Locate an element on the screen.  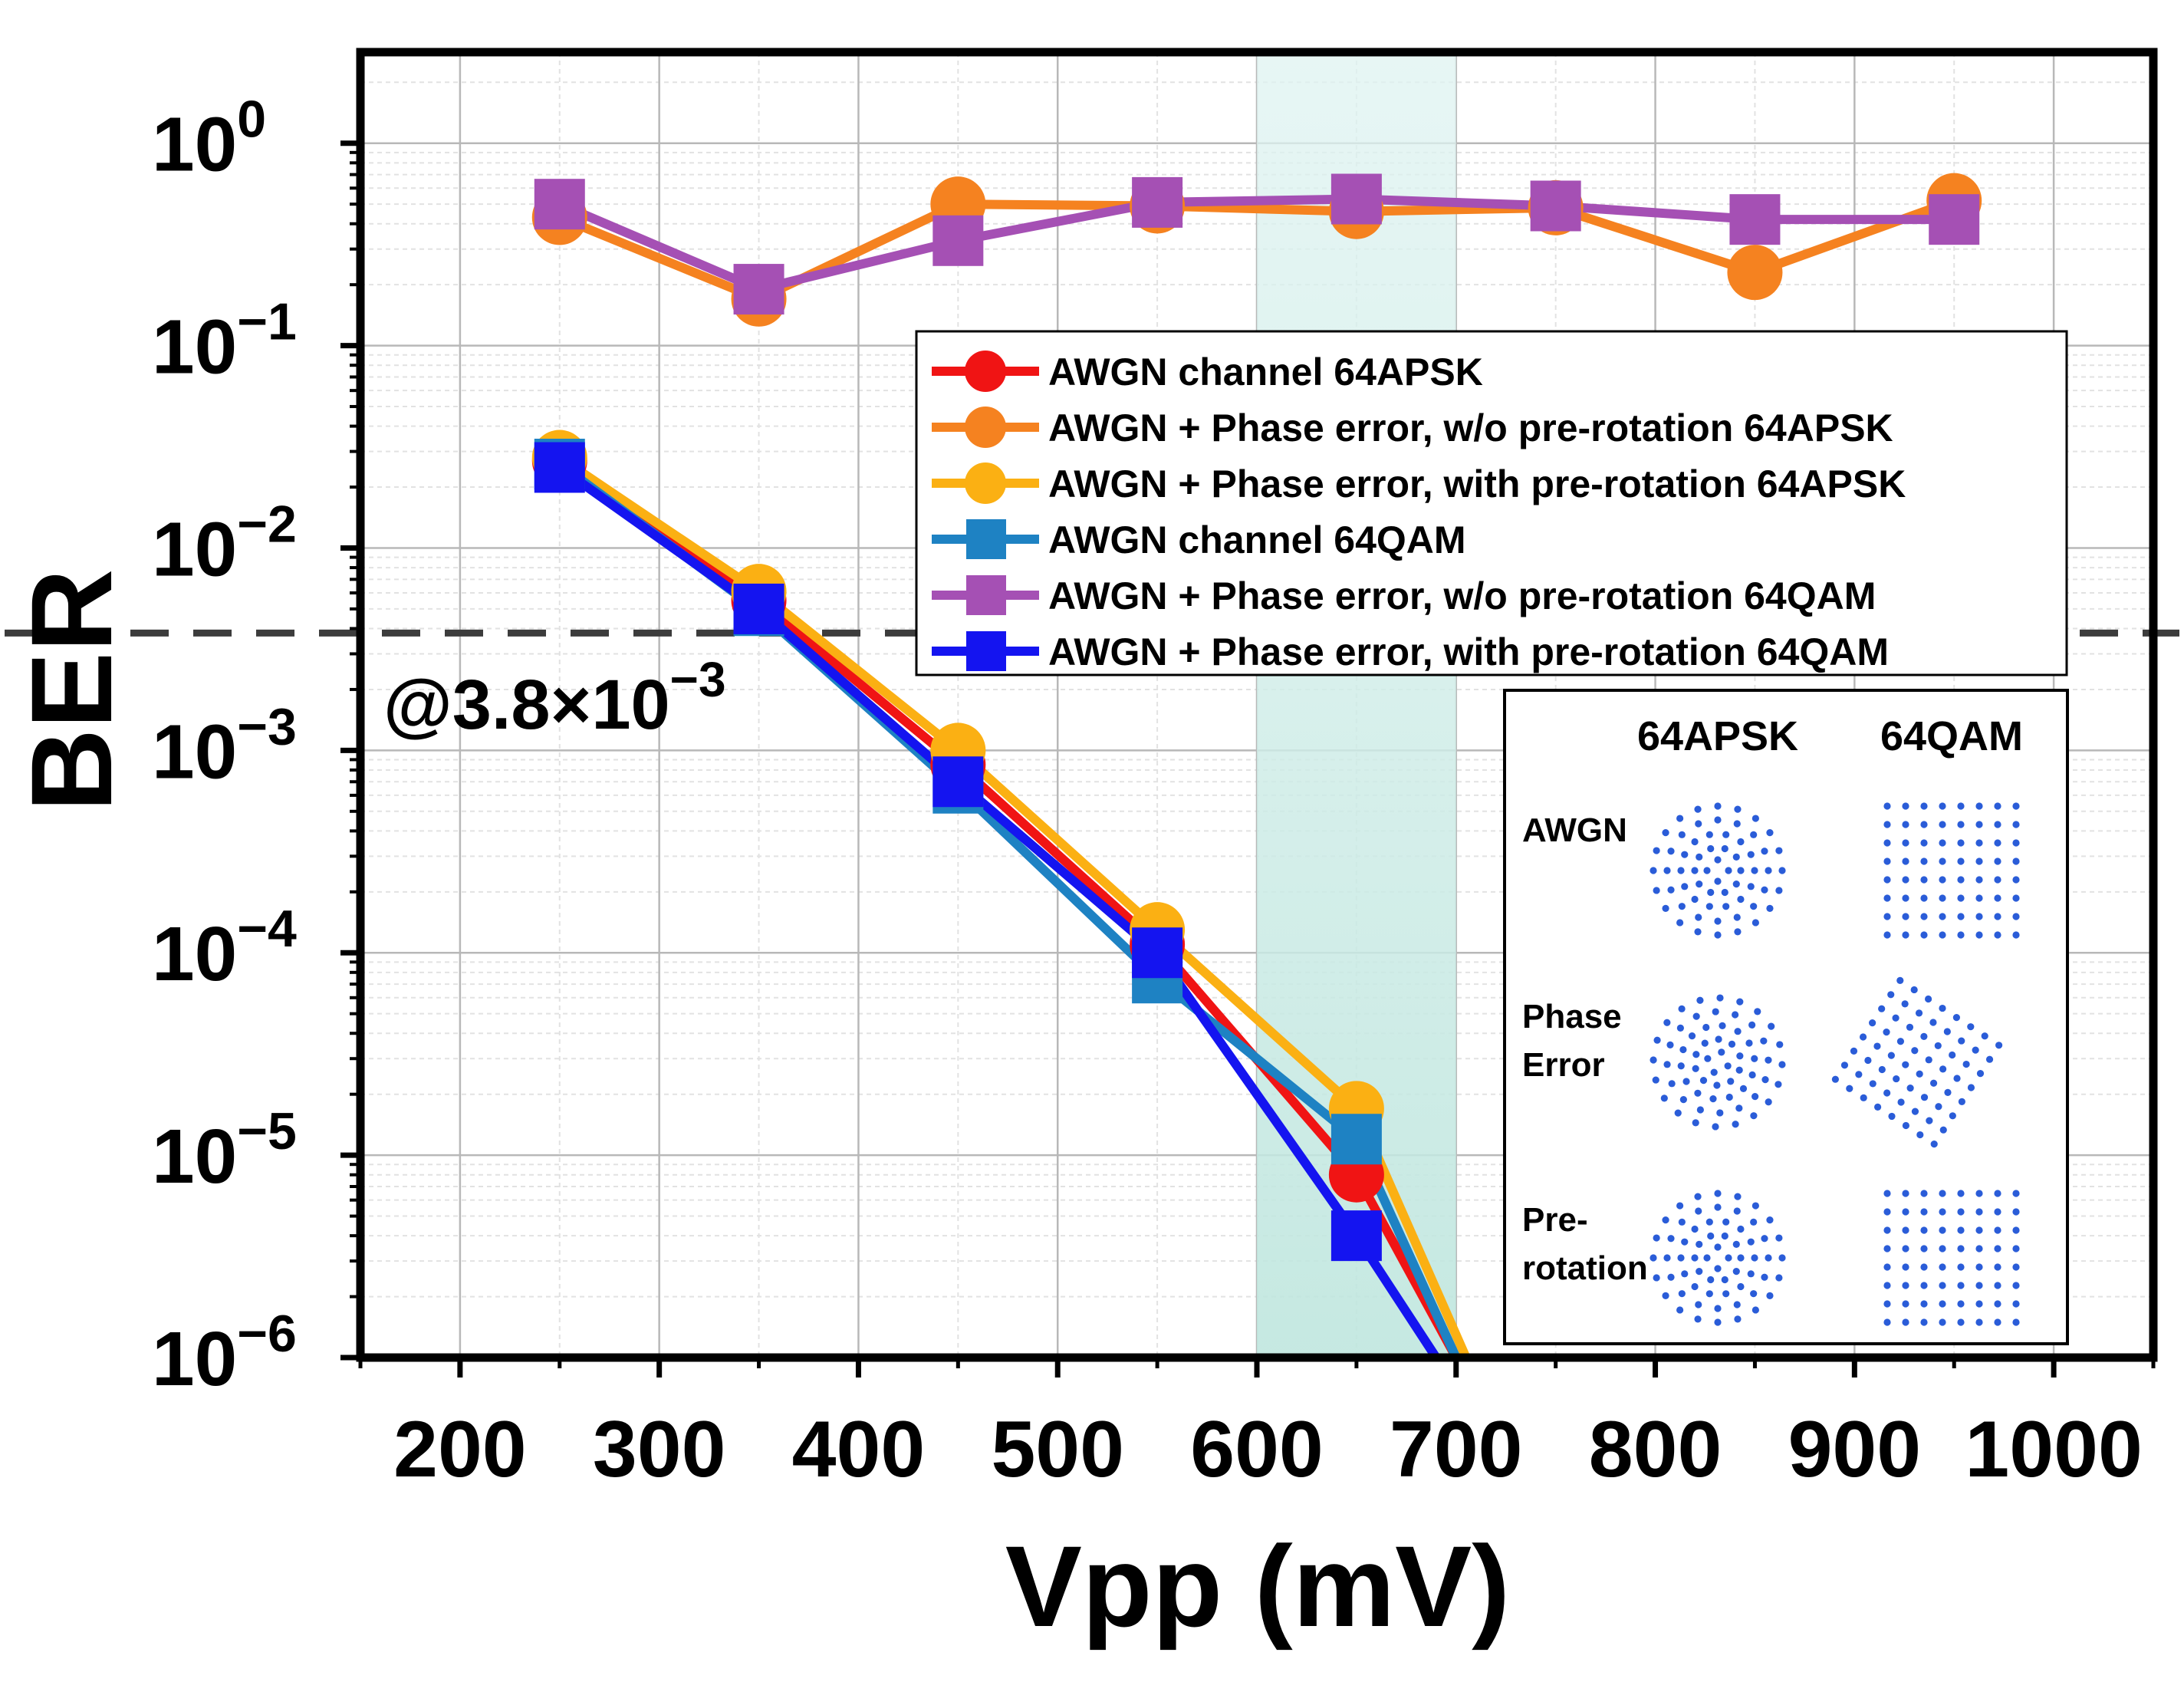
y-tick-exp: 0 is located at coordinates (252, 120).